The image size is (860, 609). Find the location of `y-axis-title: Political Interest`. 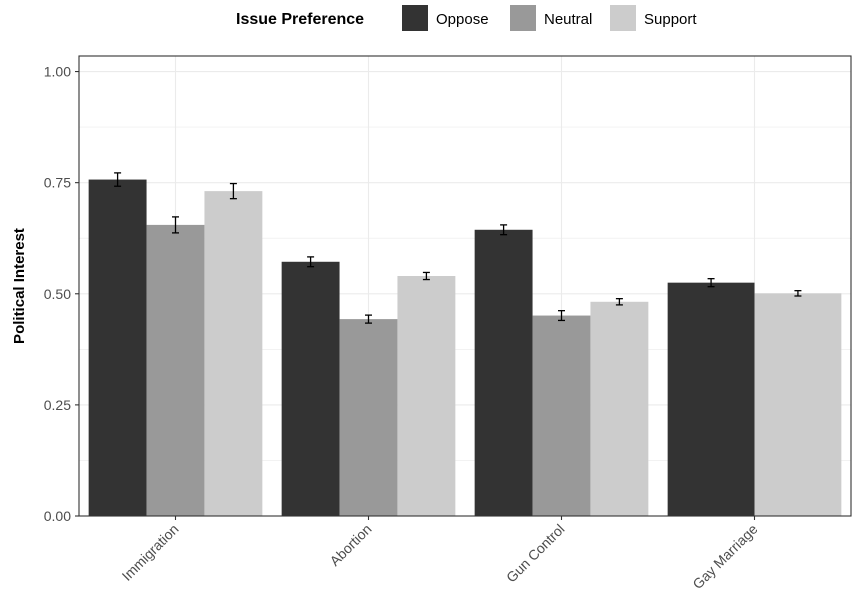

y-axis-title: Political Interest is located at coordinates (19, 286).